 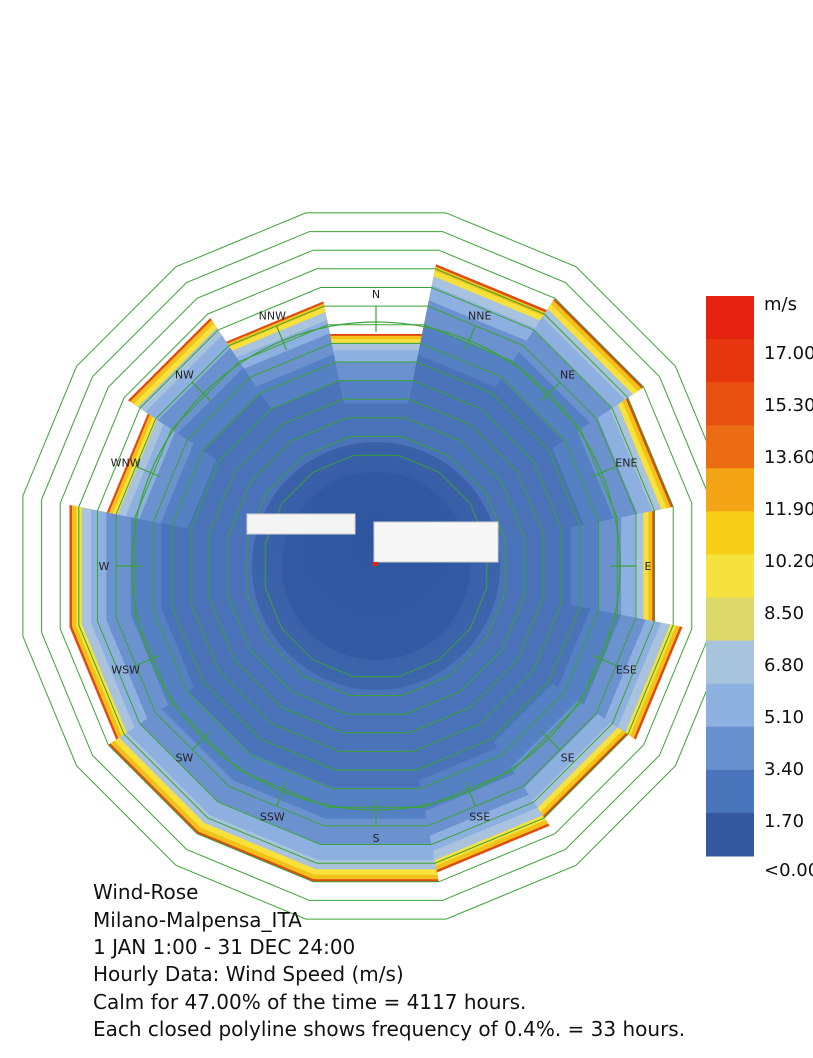 What do you see at coordinates (780, 304) in the screenshot?
I see `legend-unit-title: m/s` at bounding box center [780, 304].